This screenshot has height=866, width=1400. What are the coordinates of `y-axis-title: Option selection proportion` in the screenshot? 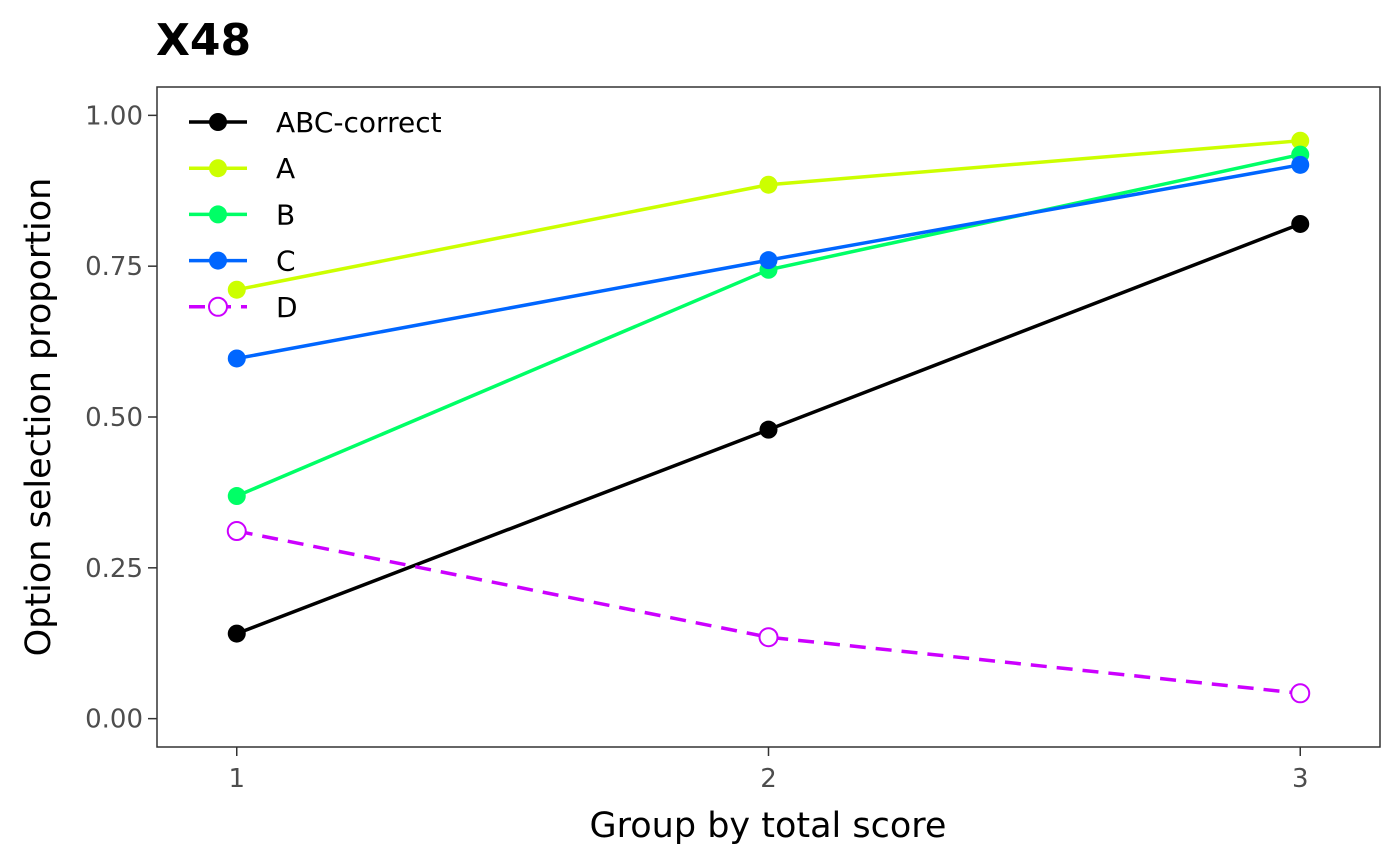 It's located at (39, 417).